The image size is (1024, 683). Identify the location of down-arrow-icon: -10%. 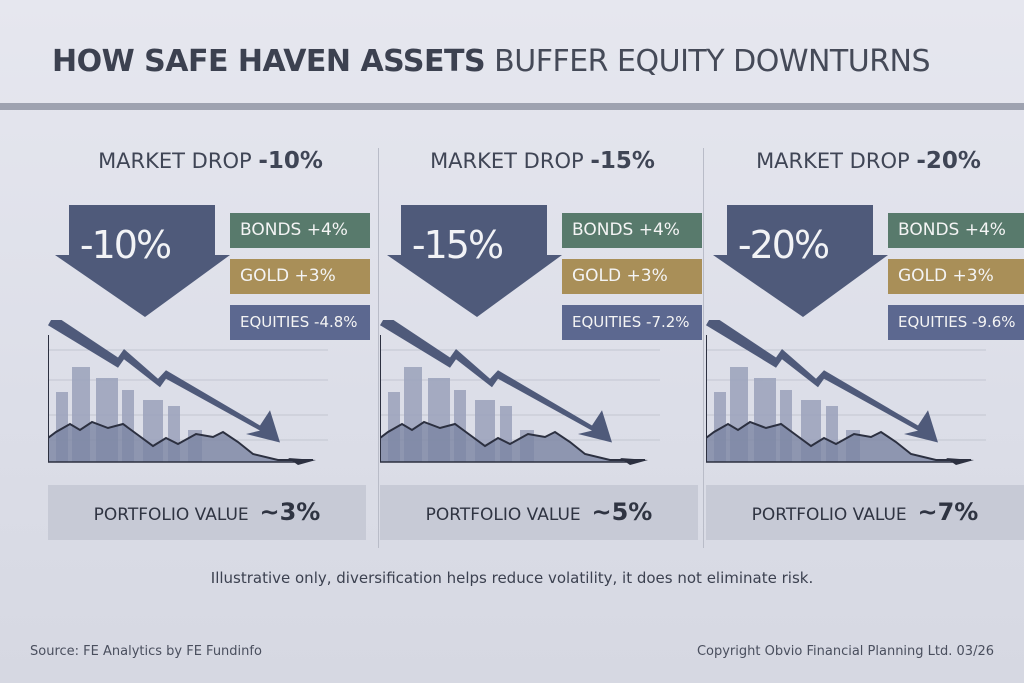
(145, 261).